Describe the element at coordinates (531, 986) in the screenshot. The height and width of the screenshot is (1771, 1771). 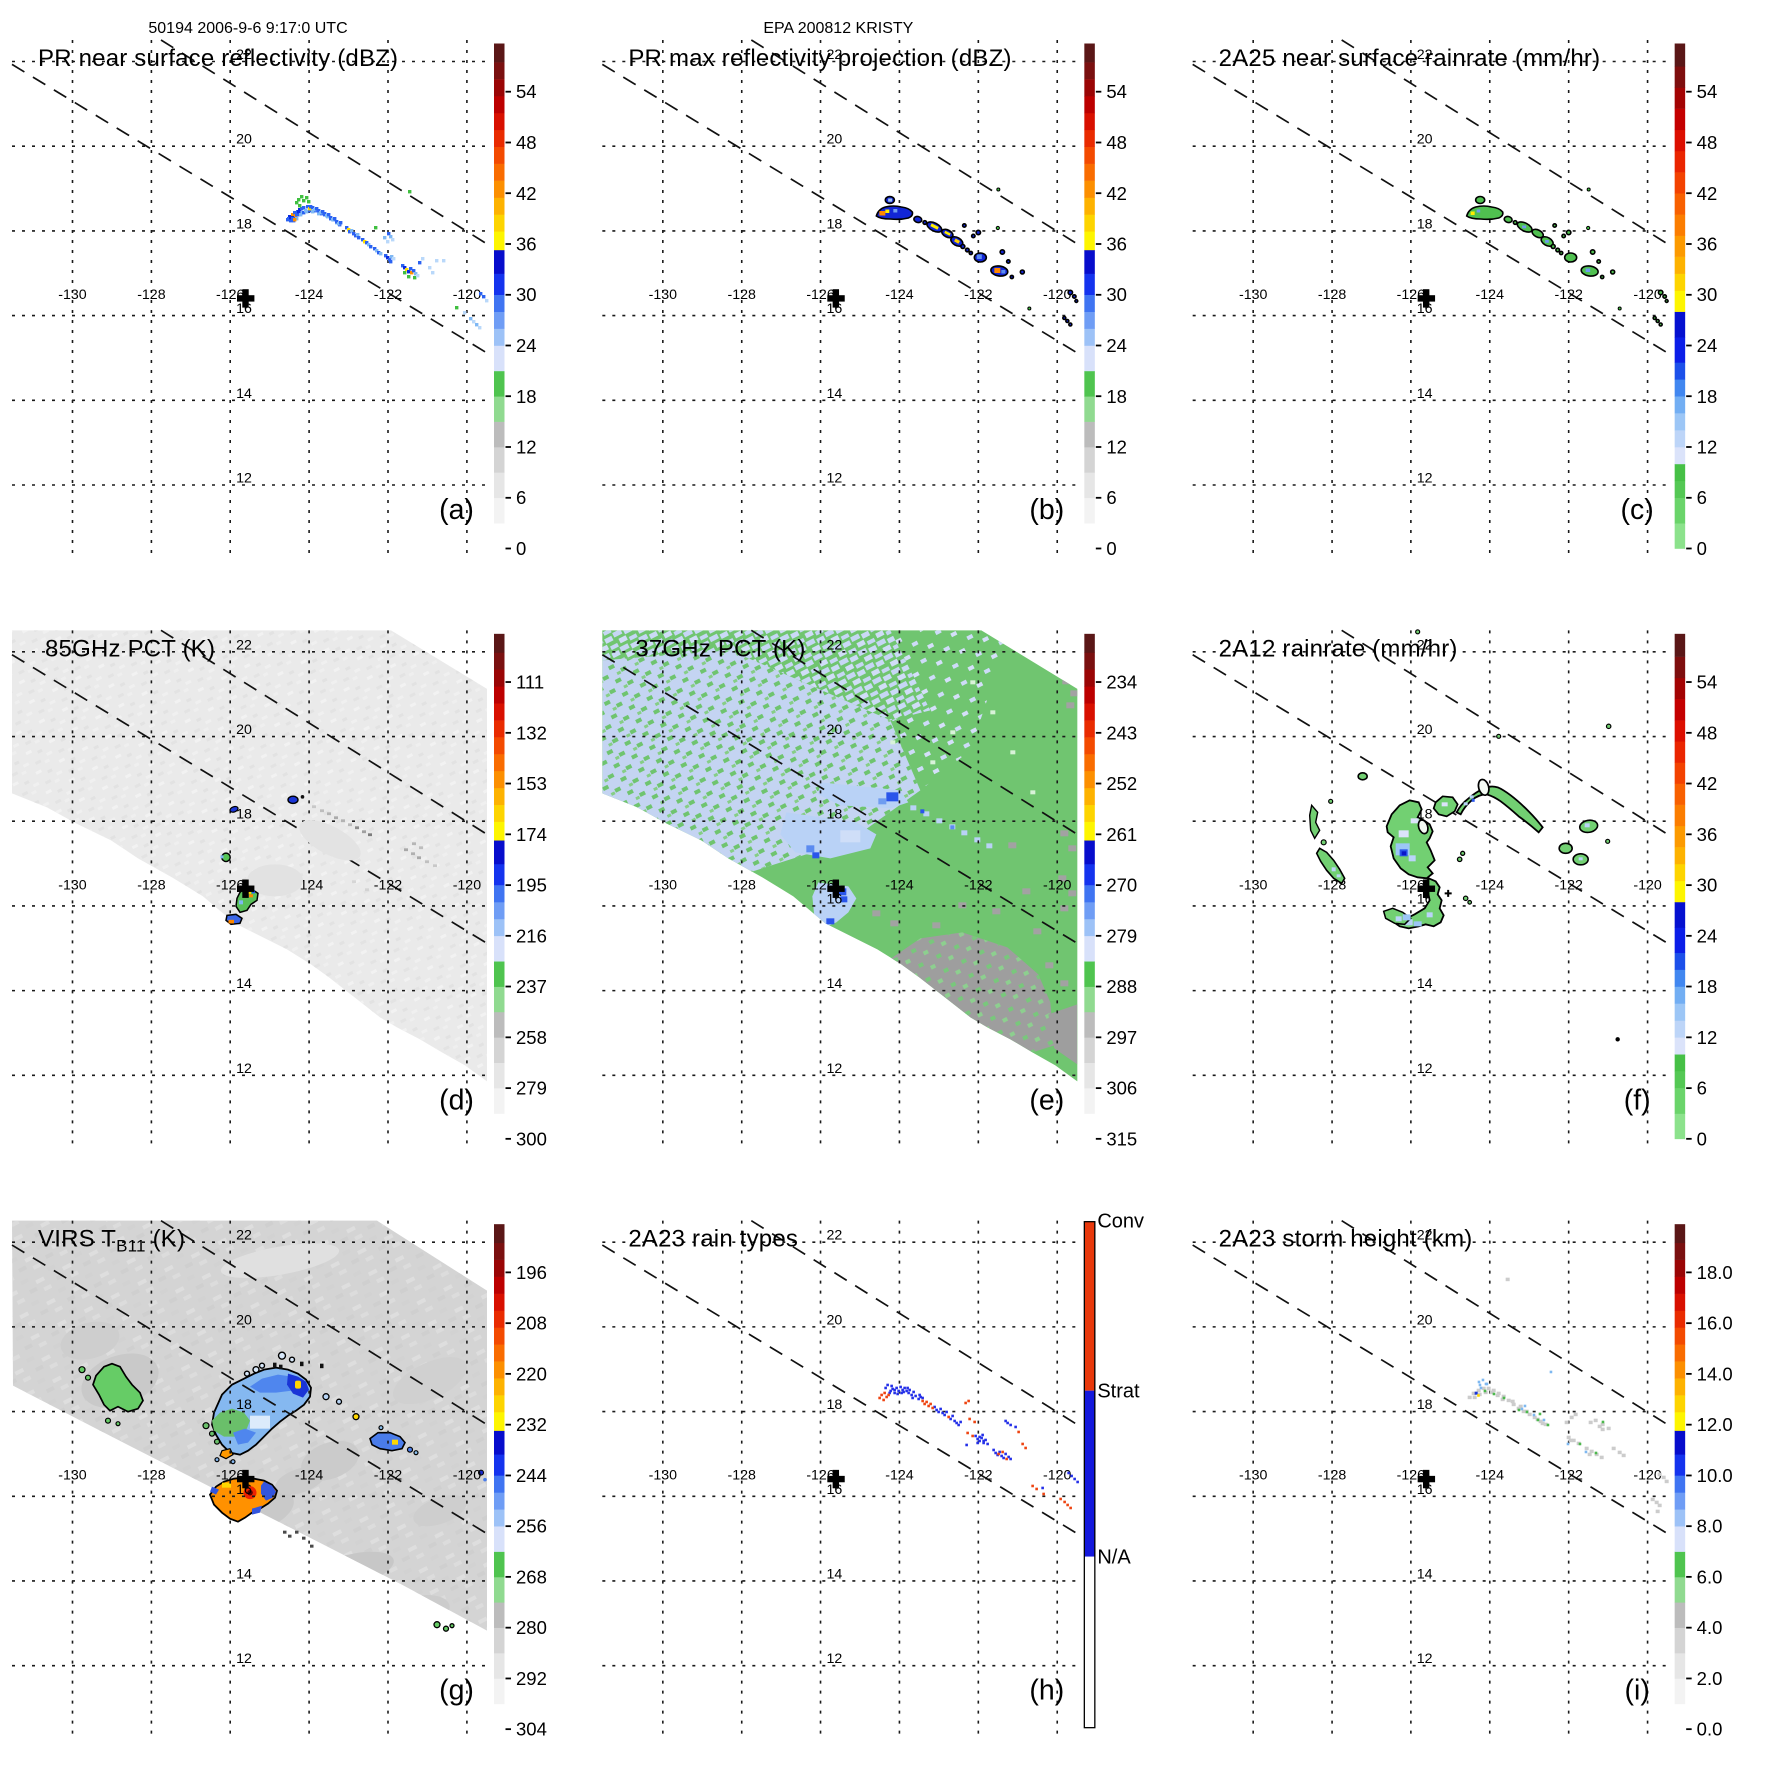
I see `svg-text: 237` at that location.